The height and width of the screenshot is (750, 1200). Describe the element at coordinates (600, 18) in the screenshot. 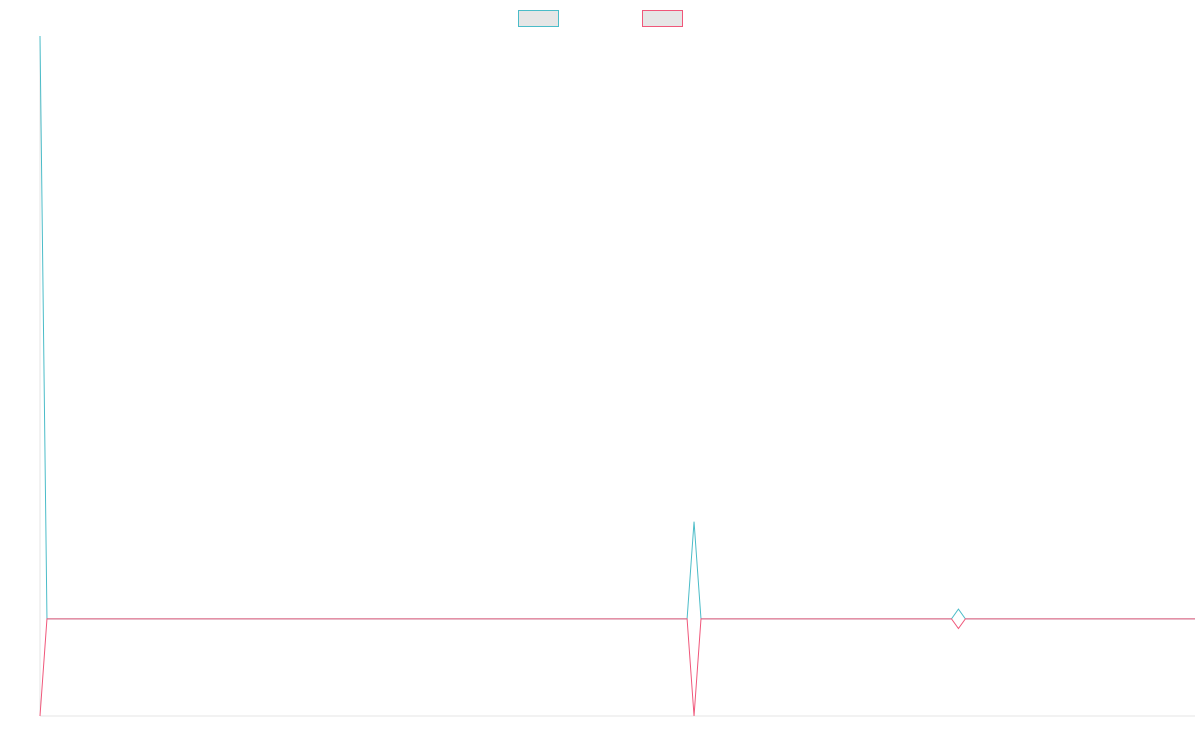

I see `chart-legend` at that location.